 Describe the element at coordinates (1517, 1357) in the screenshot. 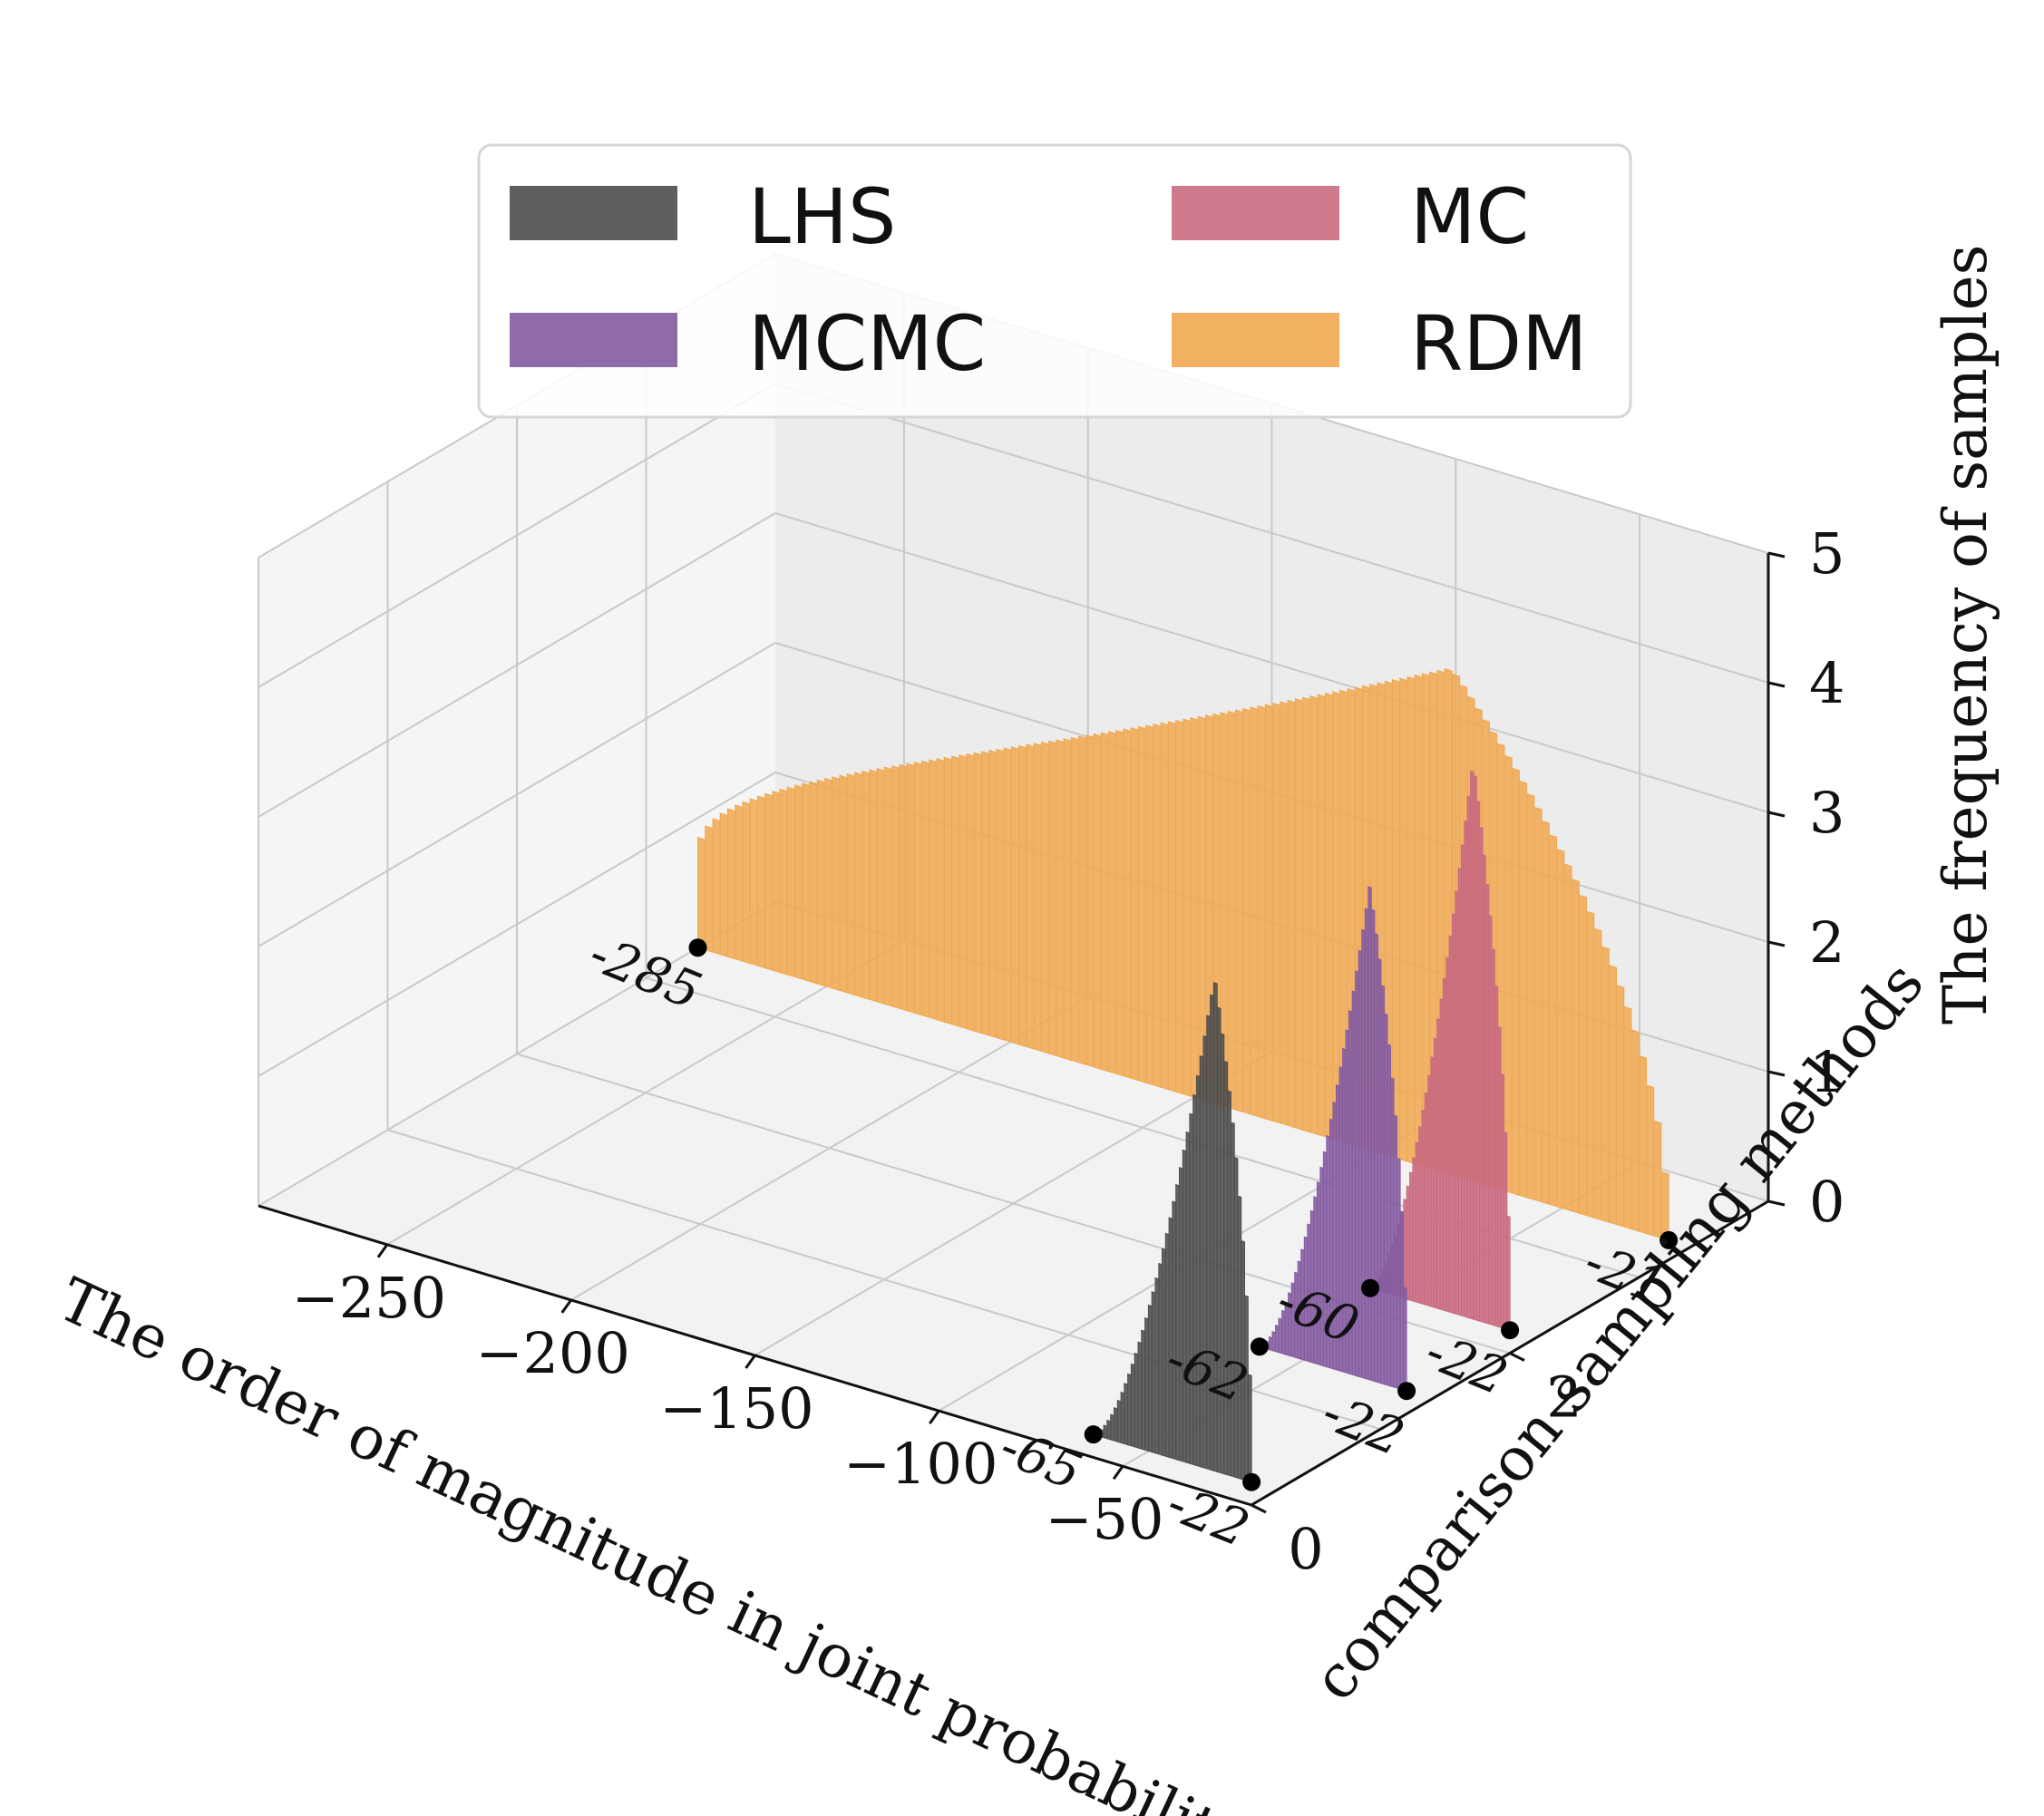

I see `y-tick-mark` at that location.